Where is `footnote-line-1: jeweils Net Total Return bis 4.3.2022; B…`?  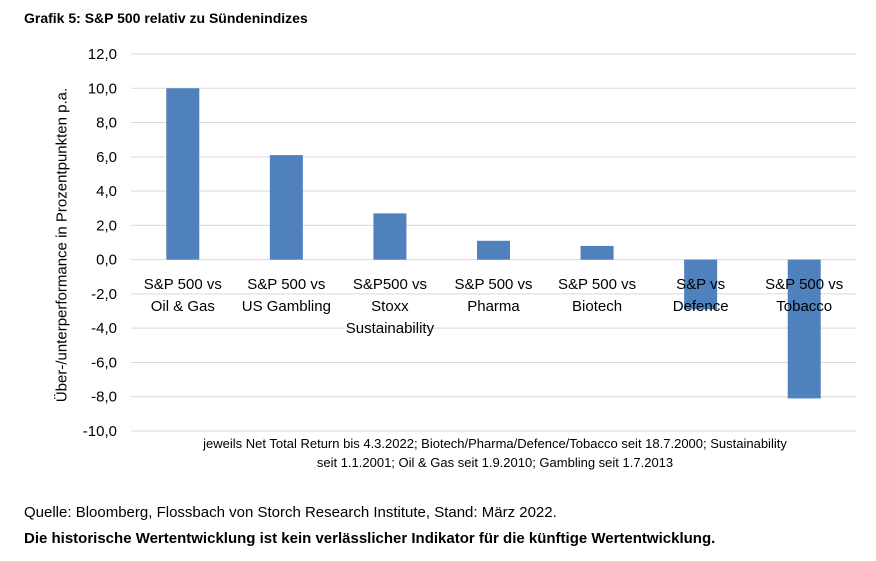 footnote-line-1: jeweils Net Total Return bis 4.3.2022; B… is located at coordinates (495, 443).